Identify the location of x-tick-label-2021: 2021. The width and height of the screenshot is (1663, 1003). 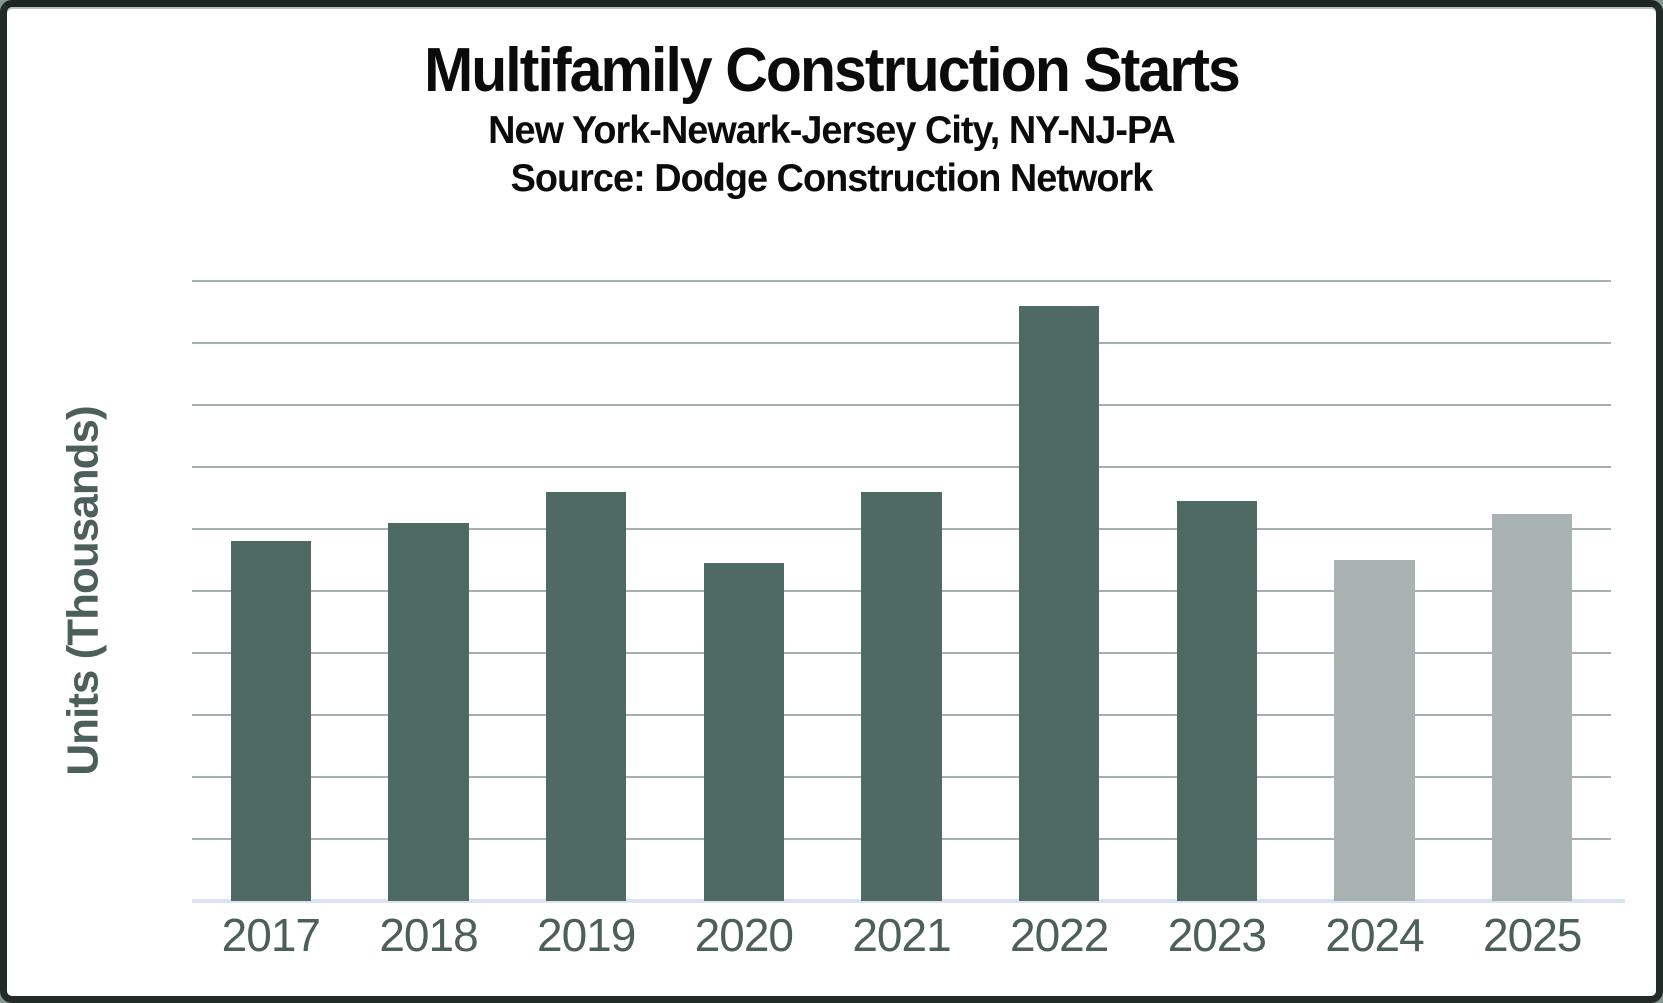
(901, 935).